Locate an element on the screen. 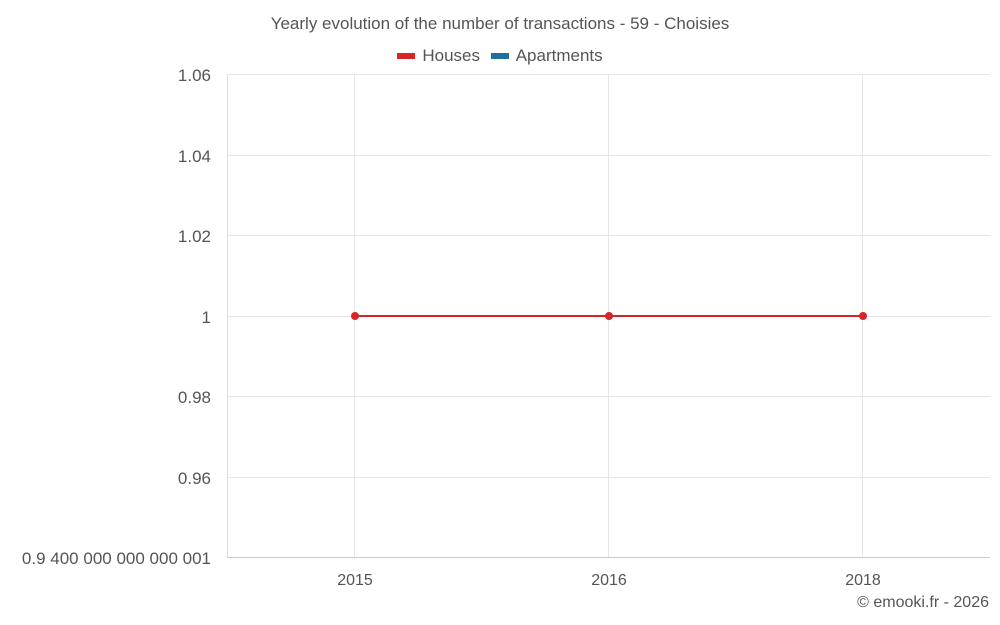  houses-swatch-icon is located at coordinates (406, 56).